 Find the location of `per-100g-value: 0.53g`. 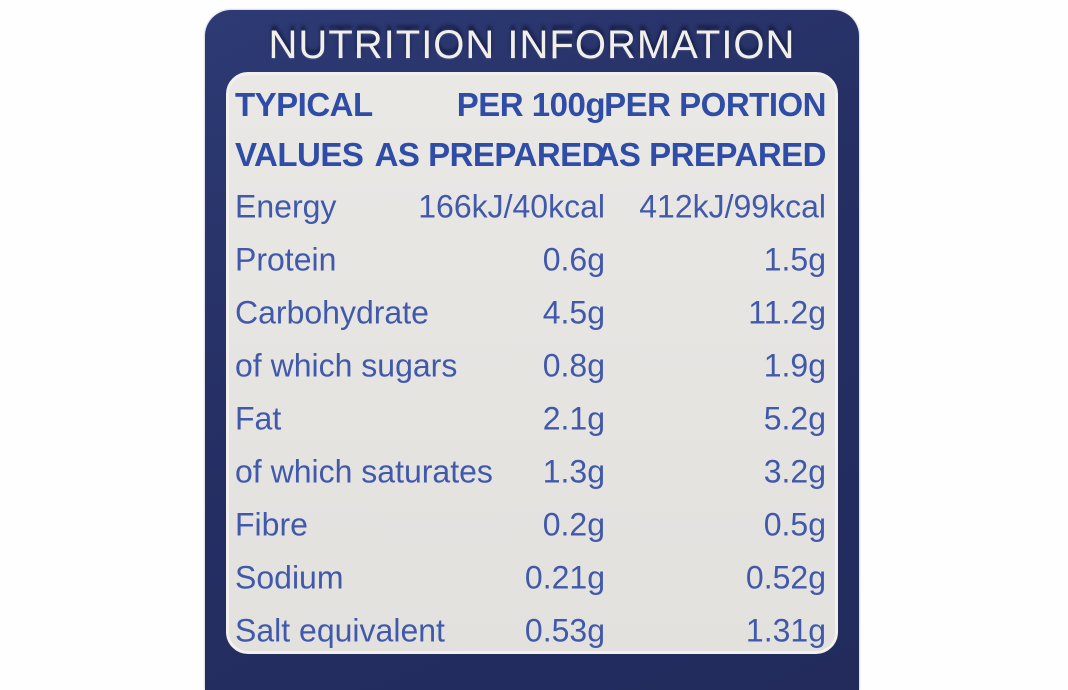

per-100g-value: 0.53g is located at coordinates (564, 630).